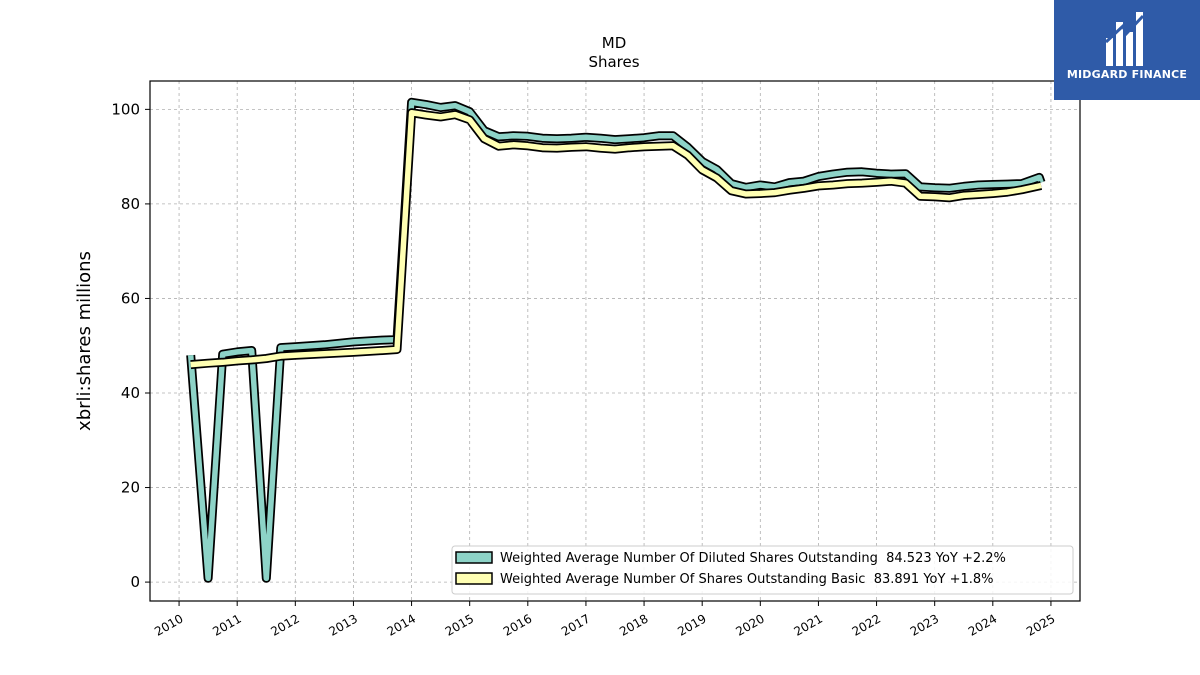 Image resolution: width=1200 pixels, height=675 pixels. What do you see at coordinates (84, 341) in the screenshot?
I see `y-axis-label: xbrli:shares millions` at bounding box center [84, 341].